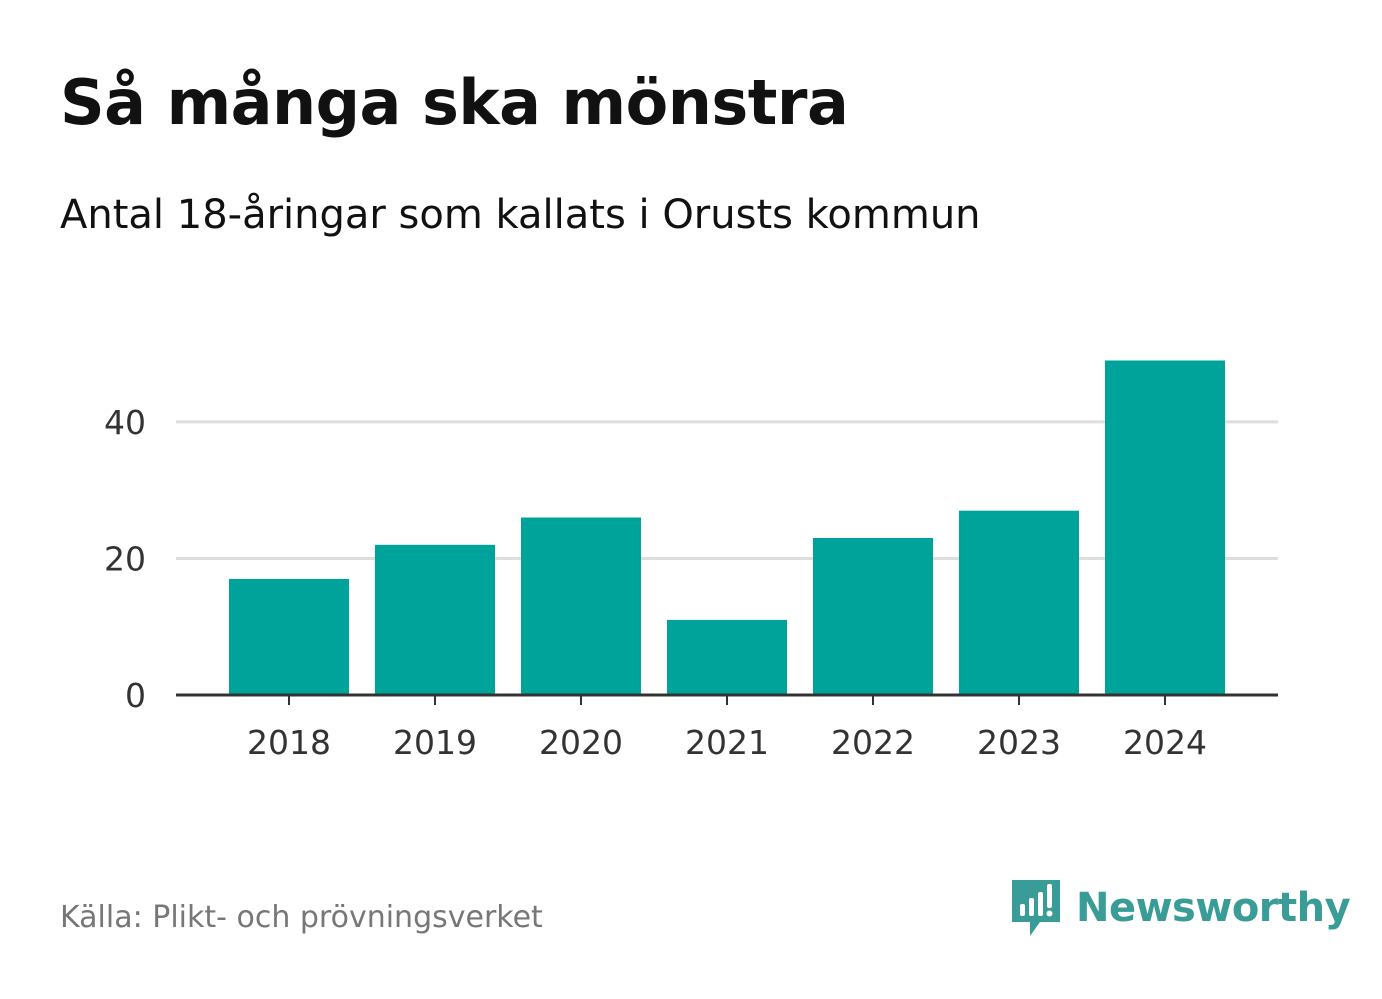  Describe the element at coordinates (135, 695) in the screenshot. I see `y-tick-label: 0` at that location.